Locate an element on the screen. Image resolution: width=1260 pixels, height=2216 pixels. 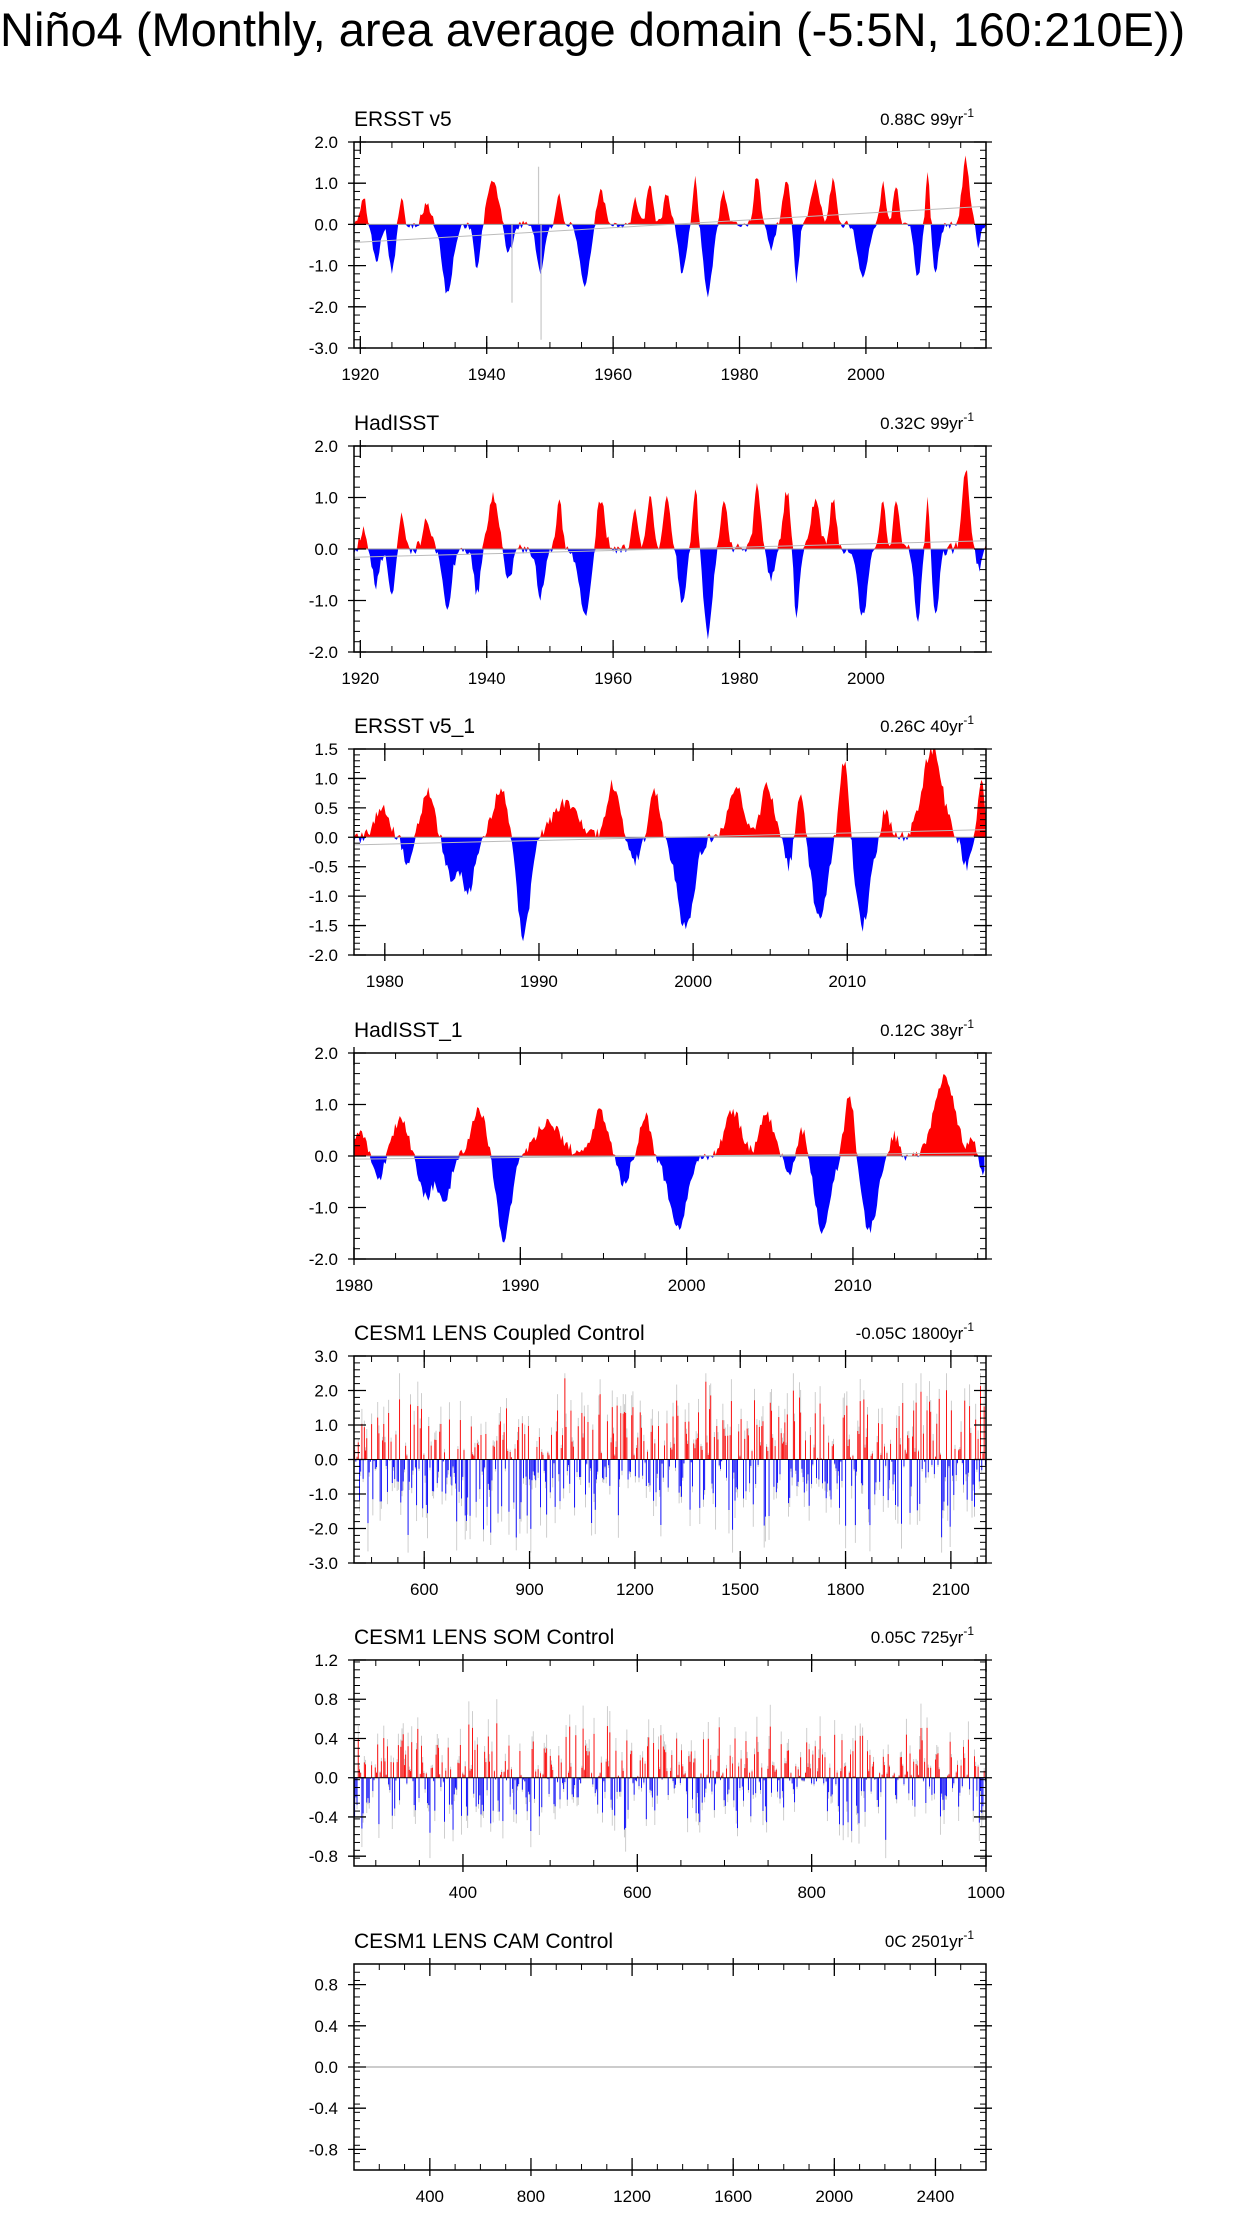
panel-title: ERSST v5_1 is located at coordinates (414, 726).